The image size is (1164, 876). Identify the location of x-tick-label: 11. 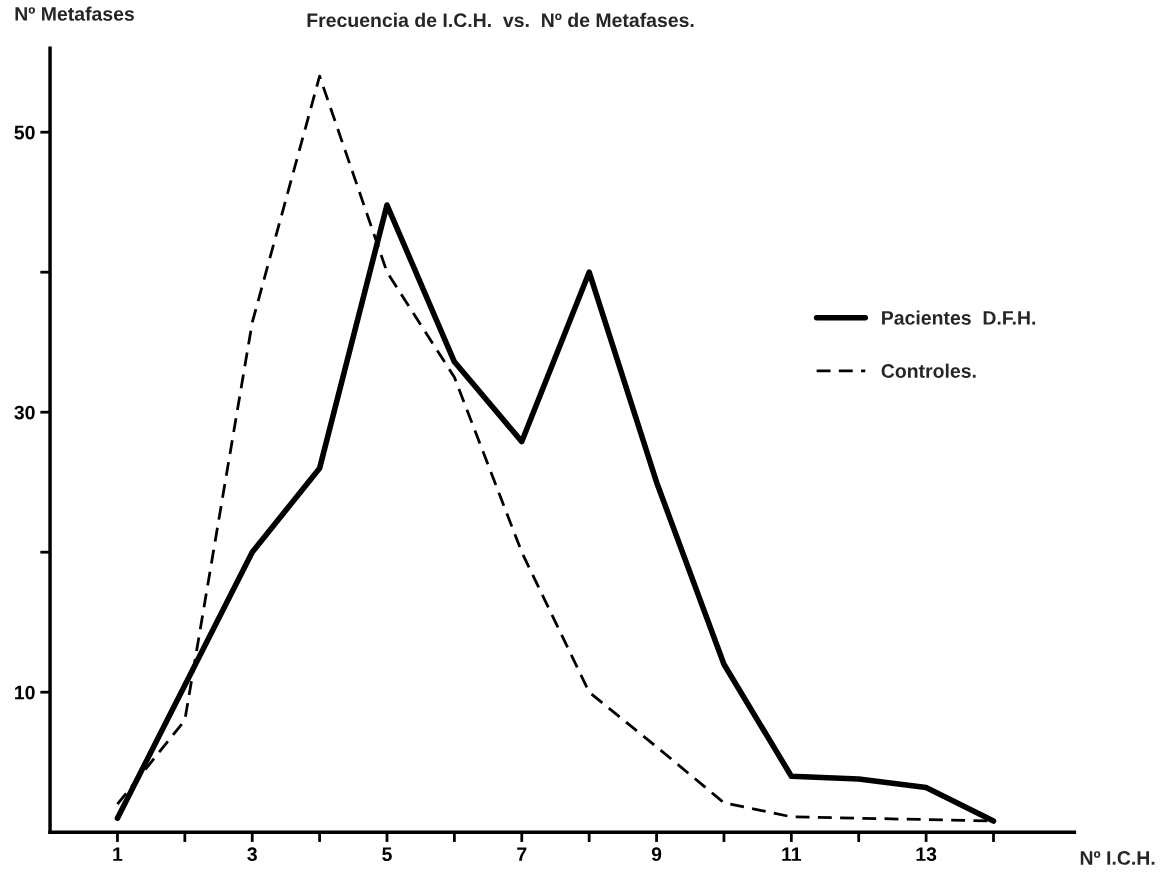
(792, 854).